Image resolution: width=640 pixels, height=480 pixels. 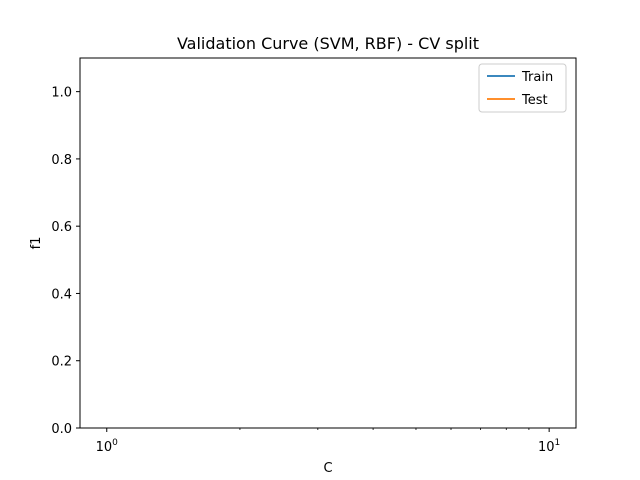 What do you see at coordinates (61, 93) in the screenshot?
I see `y-tick-label: 1.0` at bounding box center [61, 93].